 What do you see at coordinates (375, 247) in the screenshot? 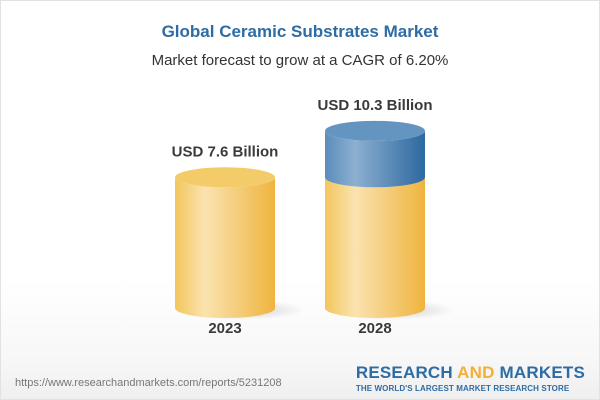
I see `cylinder-base-segment-2028` at bounding box center [375, 247].